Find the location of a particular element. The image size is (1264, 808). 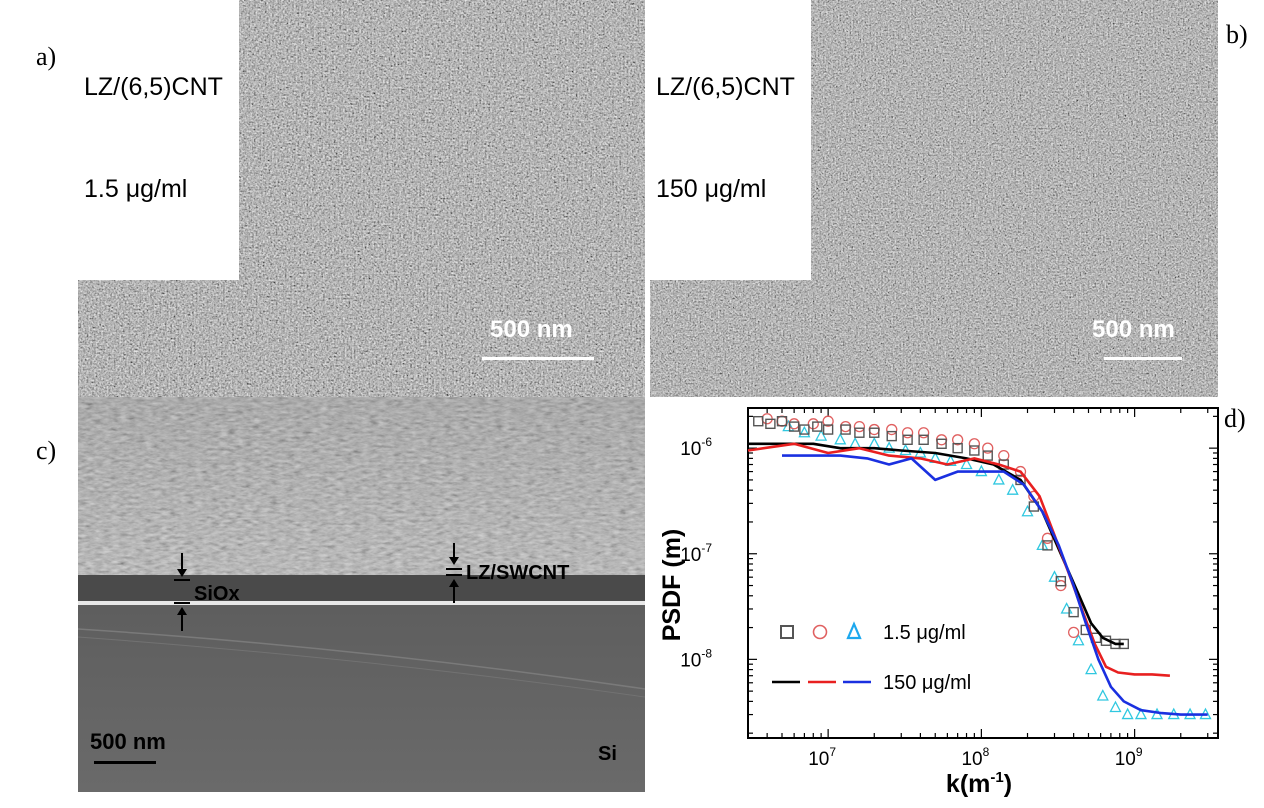

film-label: LZ/SWCNT is located at coordinates (518, 573).